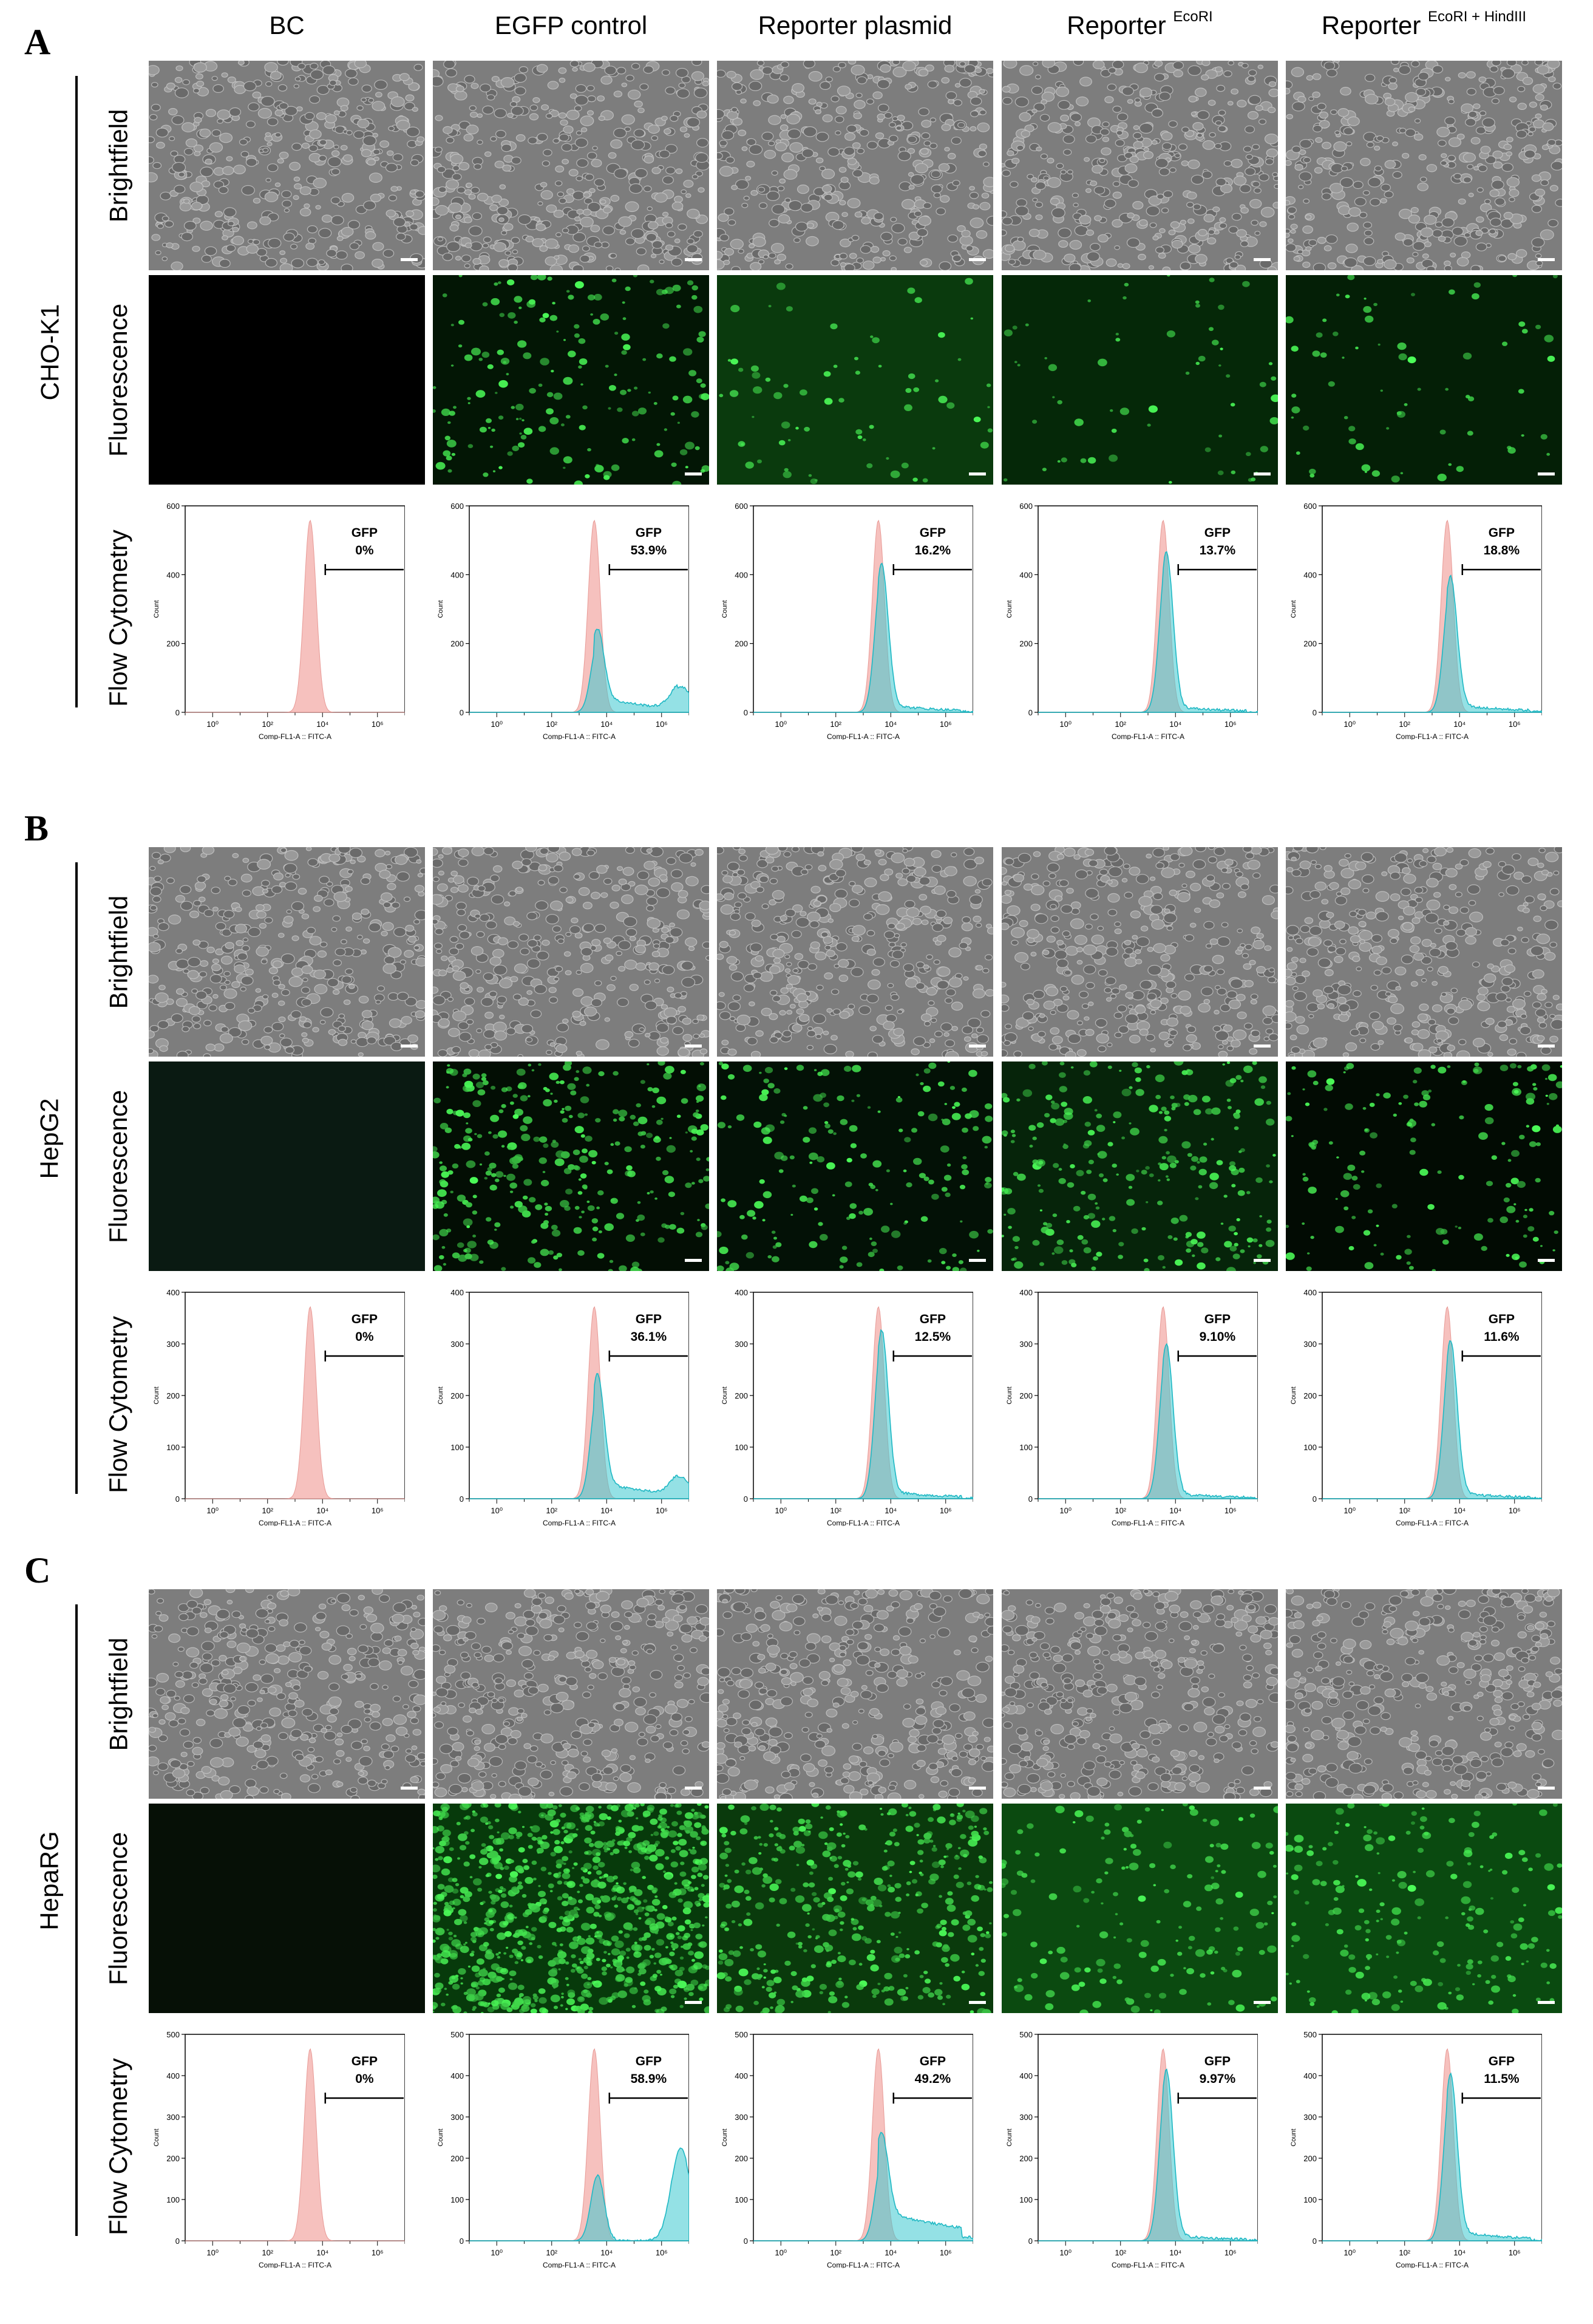 The width and height of the screenshot is (1593, 2324). What do you see at coordinates (1502, 550) in the screenshot?
I see `gfp-percent: 18.8%` at bounding box center [1502, 550].